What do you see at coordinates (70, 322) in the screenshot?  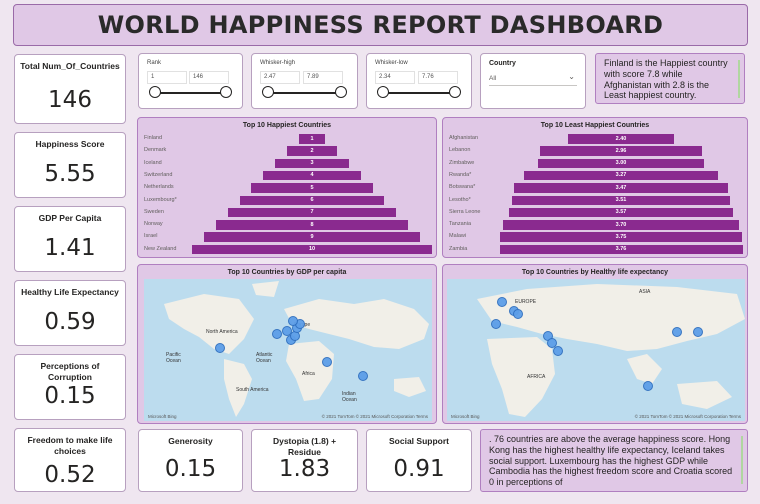 I see `kpi-value: 0.59` at bounding box center [70, 322].